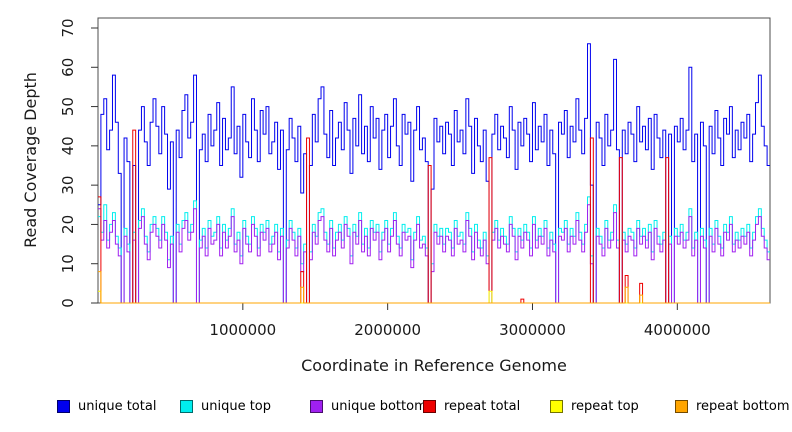 This screenshot has width=792, height=432. Describe the element at coordinates (68, 263) in the screenshot. I see `y-tick-label: 10` at that location.